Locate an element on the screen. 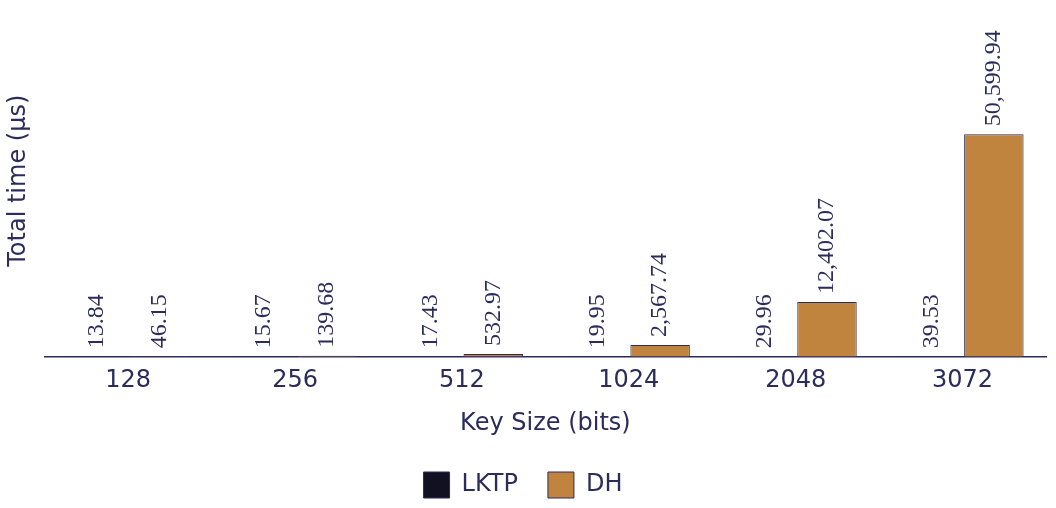  x-tick-label: 256 is located at coordinates (295, 379).